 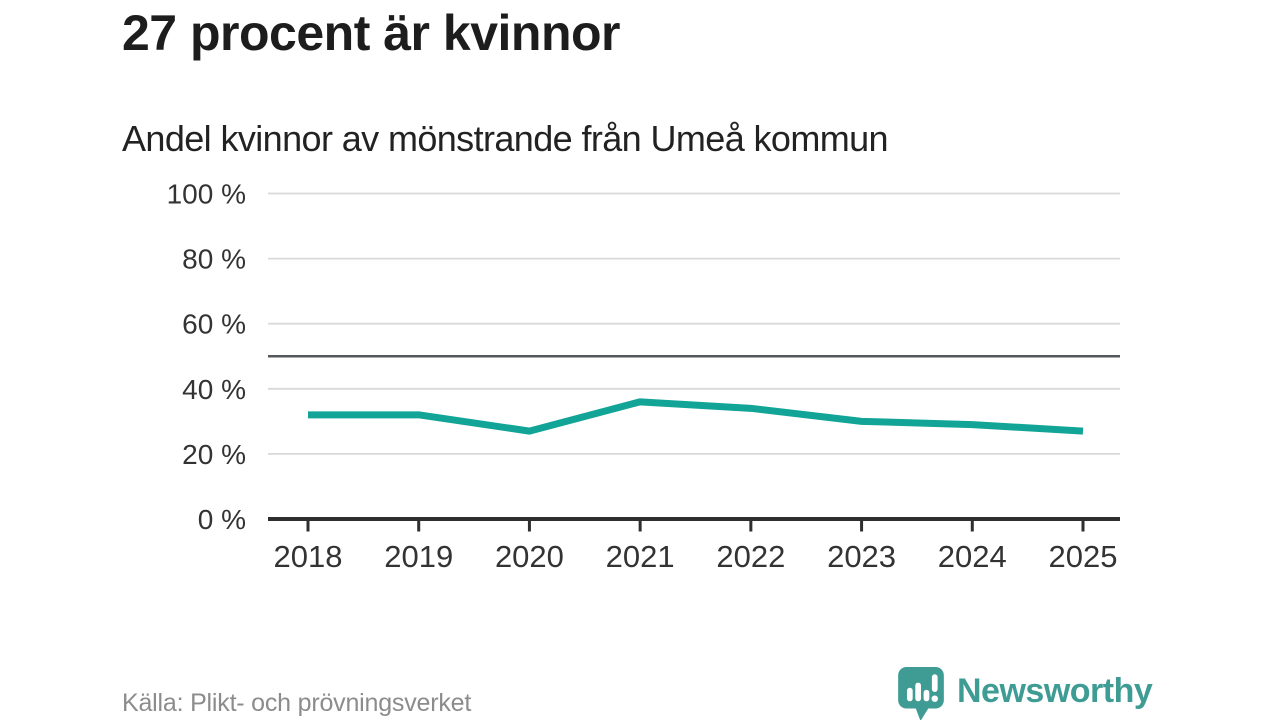 What do you see at coordinates (1055, 691) in the screenshot?
I see `newsworthy-wordmark: Newsworthy` at bounding box center [1055, 691].